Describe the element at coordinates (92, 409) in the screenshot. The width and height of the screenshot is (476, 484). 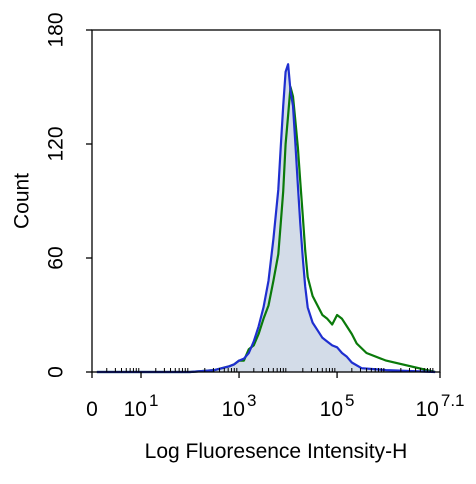
I see `x-tick-label: 0` at that location.